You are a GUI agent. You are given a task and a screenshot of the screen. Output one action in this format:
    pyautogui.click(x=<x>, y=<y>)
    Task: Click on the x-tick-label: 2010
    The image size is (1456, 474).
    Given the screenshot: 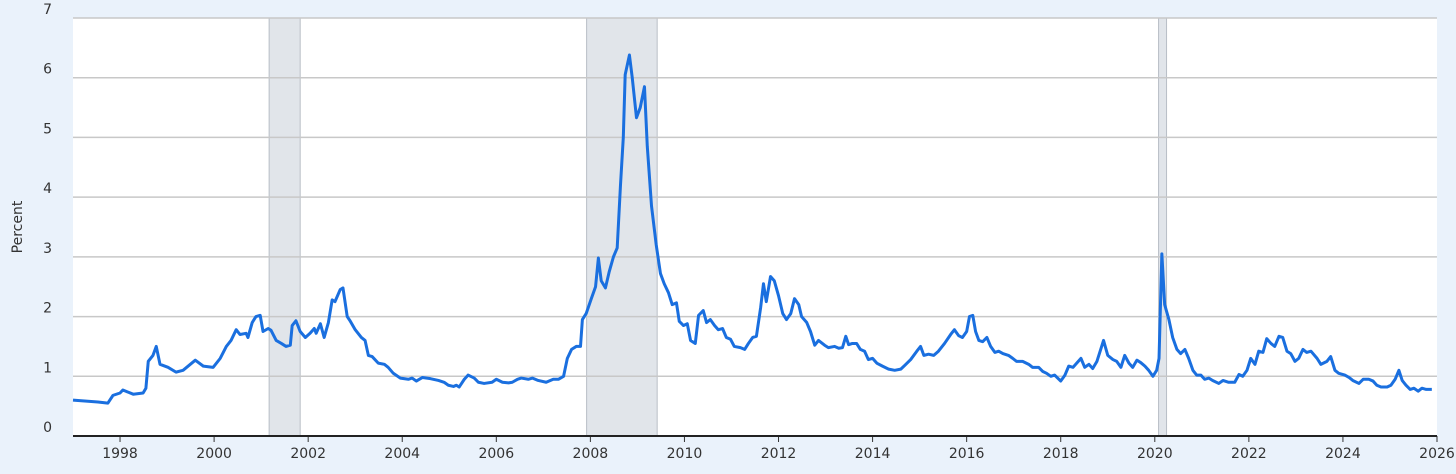 What is the action you would take?
    pyautogui.click(x=685, y=454)
    